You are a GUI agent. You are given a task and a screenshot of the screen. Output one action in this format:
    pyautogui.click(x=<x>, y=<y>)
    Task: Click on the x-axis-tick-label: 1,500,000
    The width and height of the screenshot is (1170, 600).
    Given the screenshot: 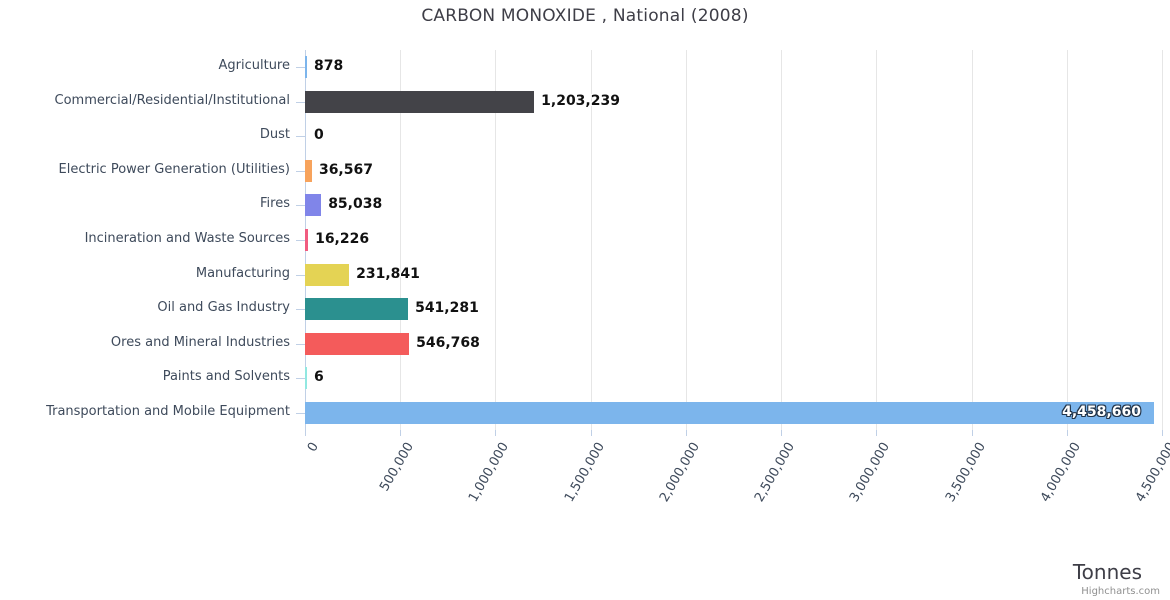 What is the action you would take?
    pyautogui.click(x=584, y=472)
    